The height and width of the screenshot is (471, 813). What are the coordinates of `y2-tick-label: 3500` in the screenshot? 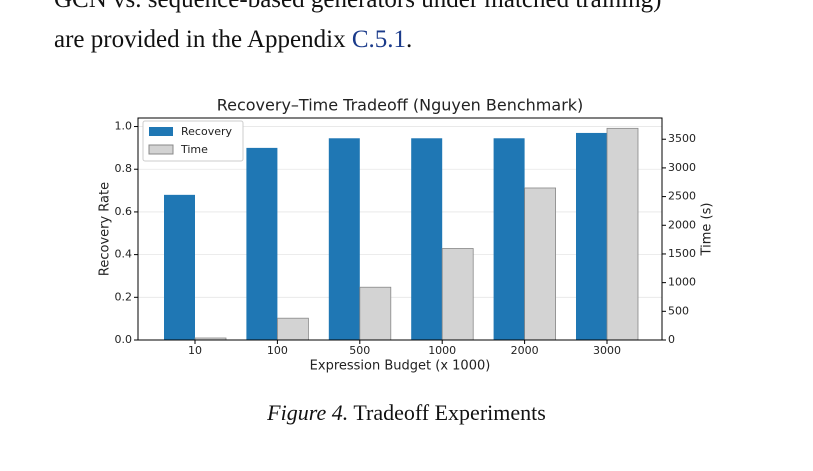 It's located at (682, 138).